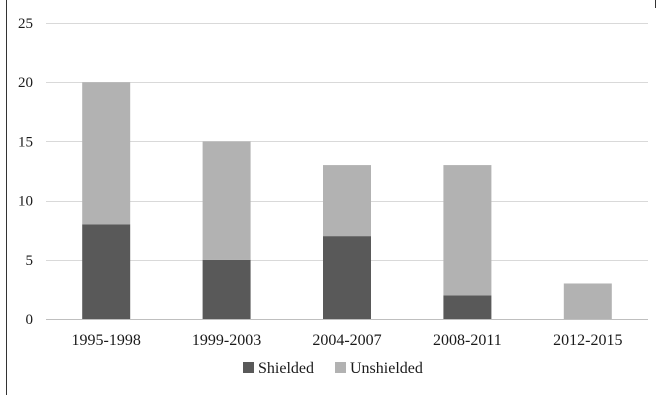 This screenshot has height=400, width=658. I want to click on y-tick-label: 25, so click(25, 24).